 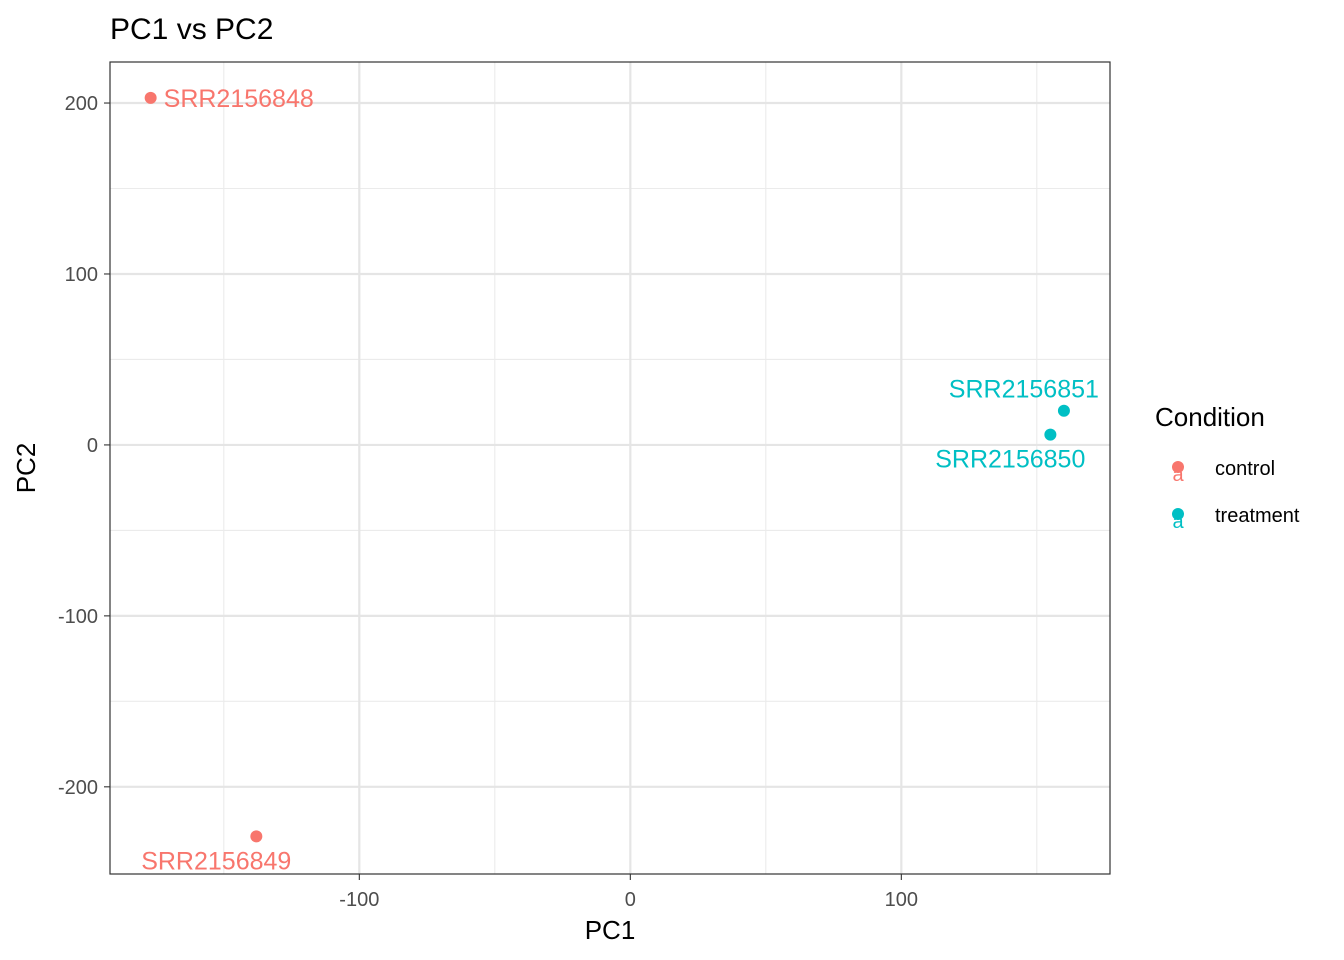 I want to click on y-tick-label: 100, so click(x=81, y=275).